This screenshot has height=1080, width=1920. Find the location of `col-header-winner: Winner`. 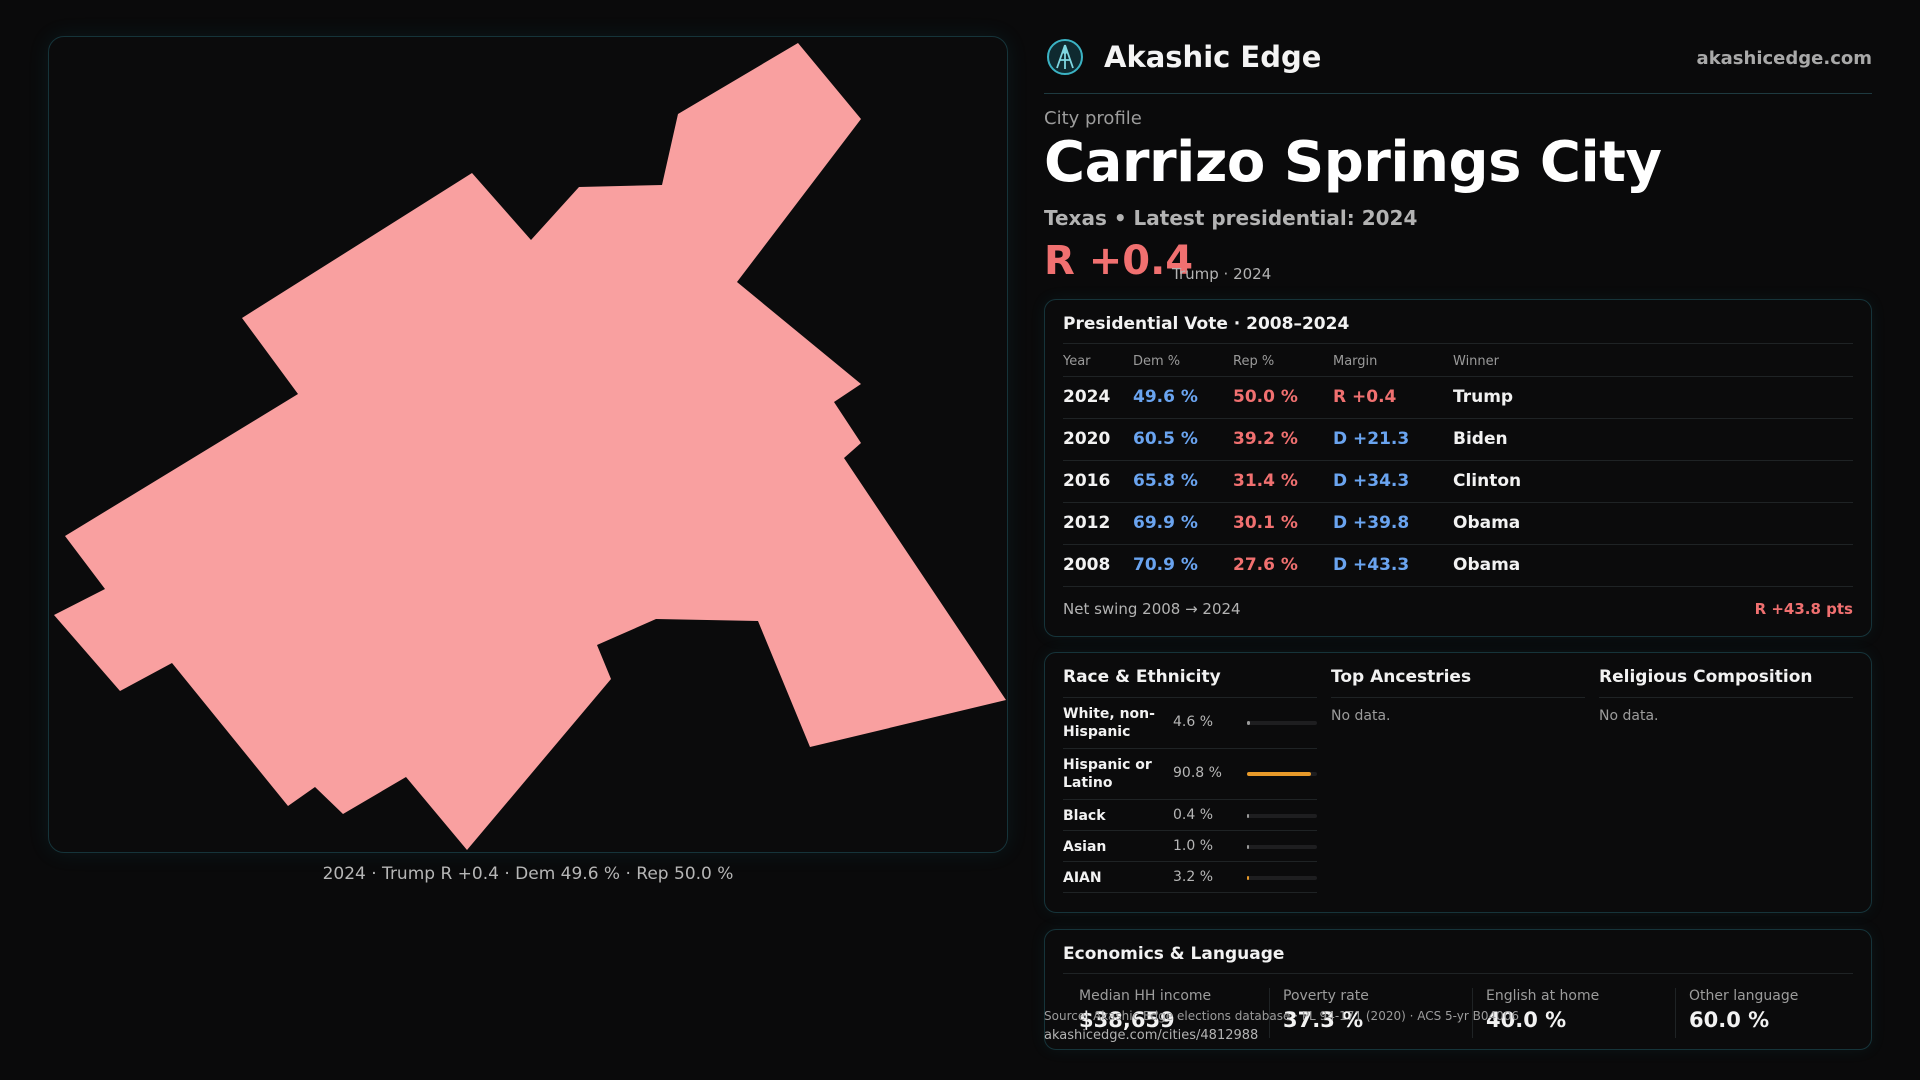

col-header-winner: Winner is located at coordinates (1653, 362).